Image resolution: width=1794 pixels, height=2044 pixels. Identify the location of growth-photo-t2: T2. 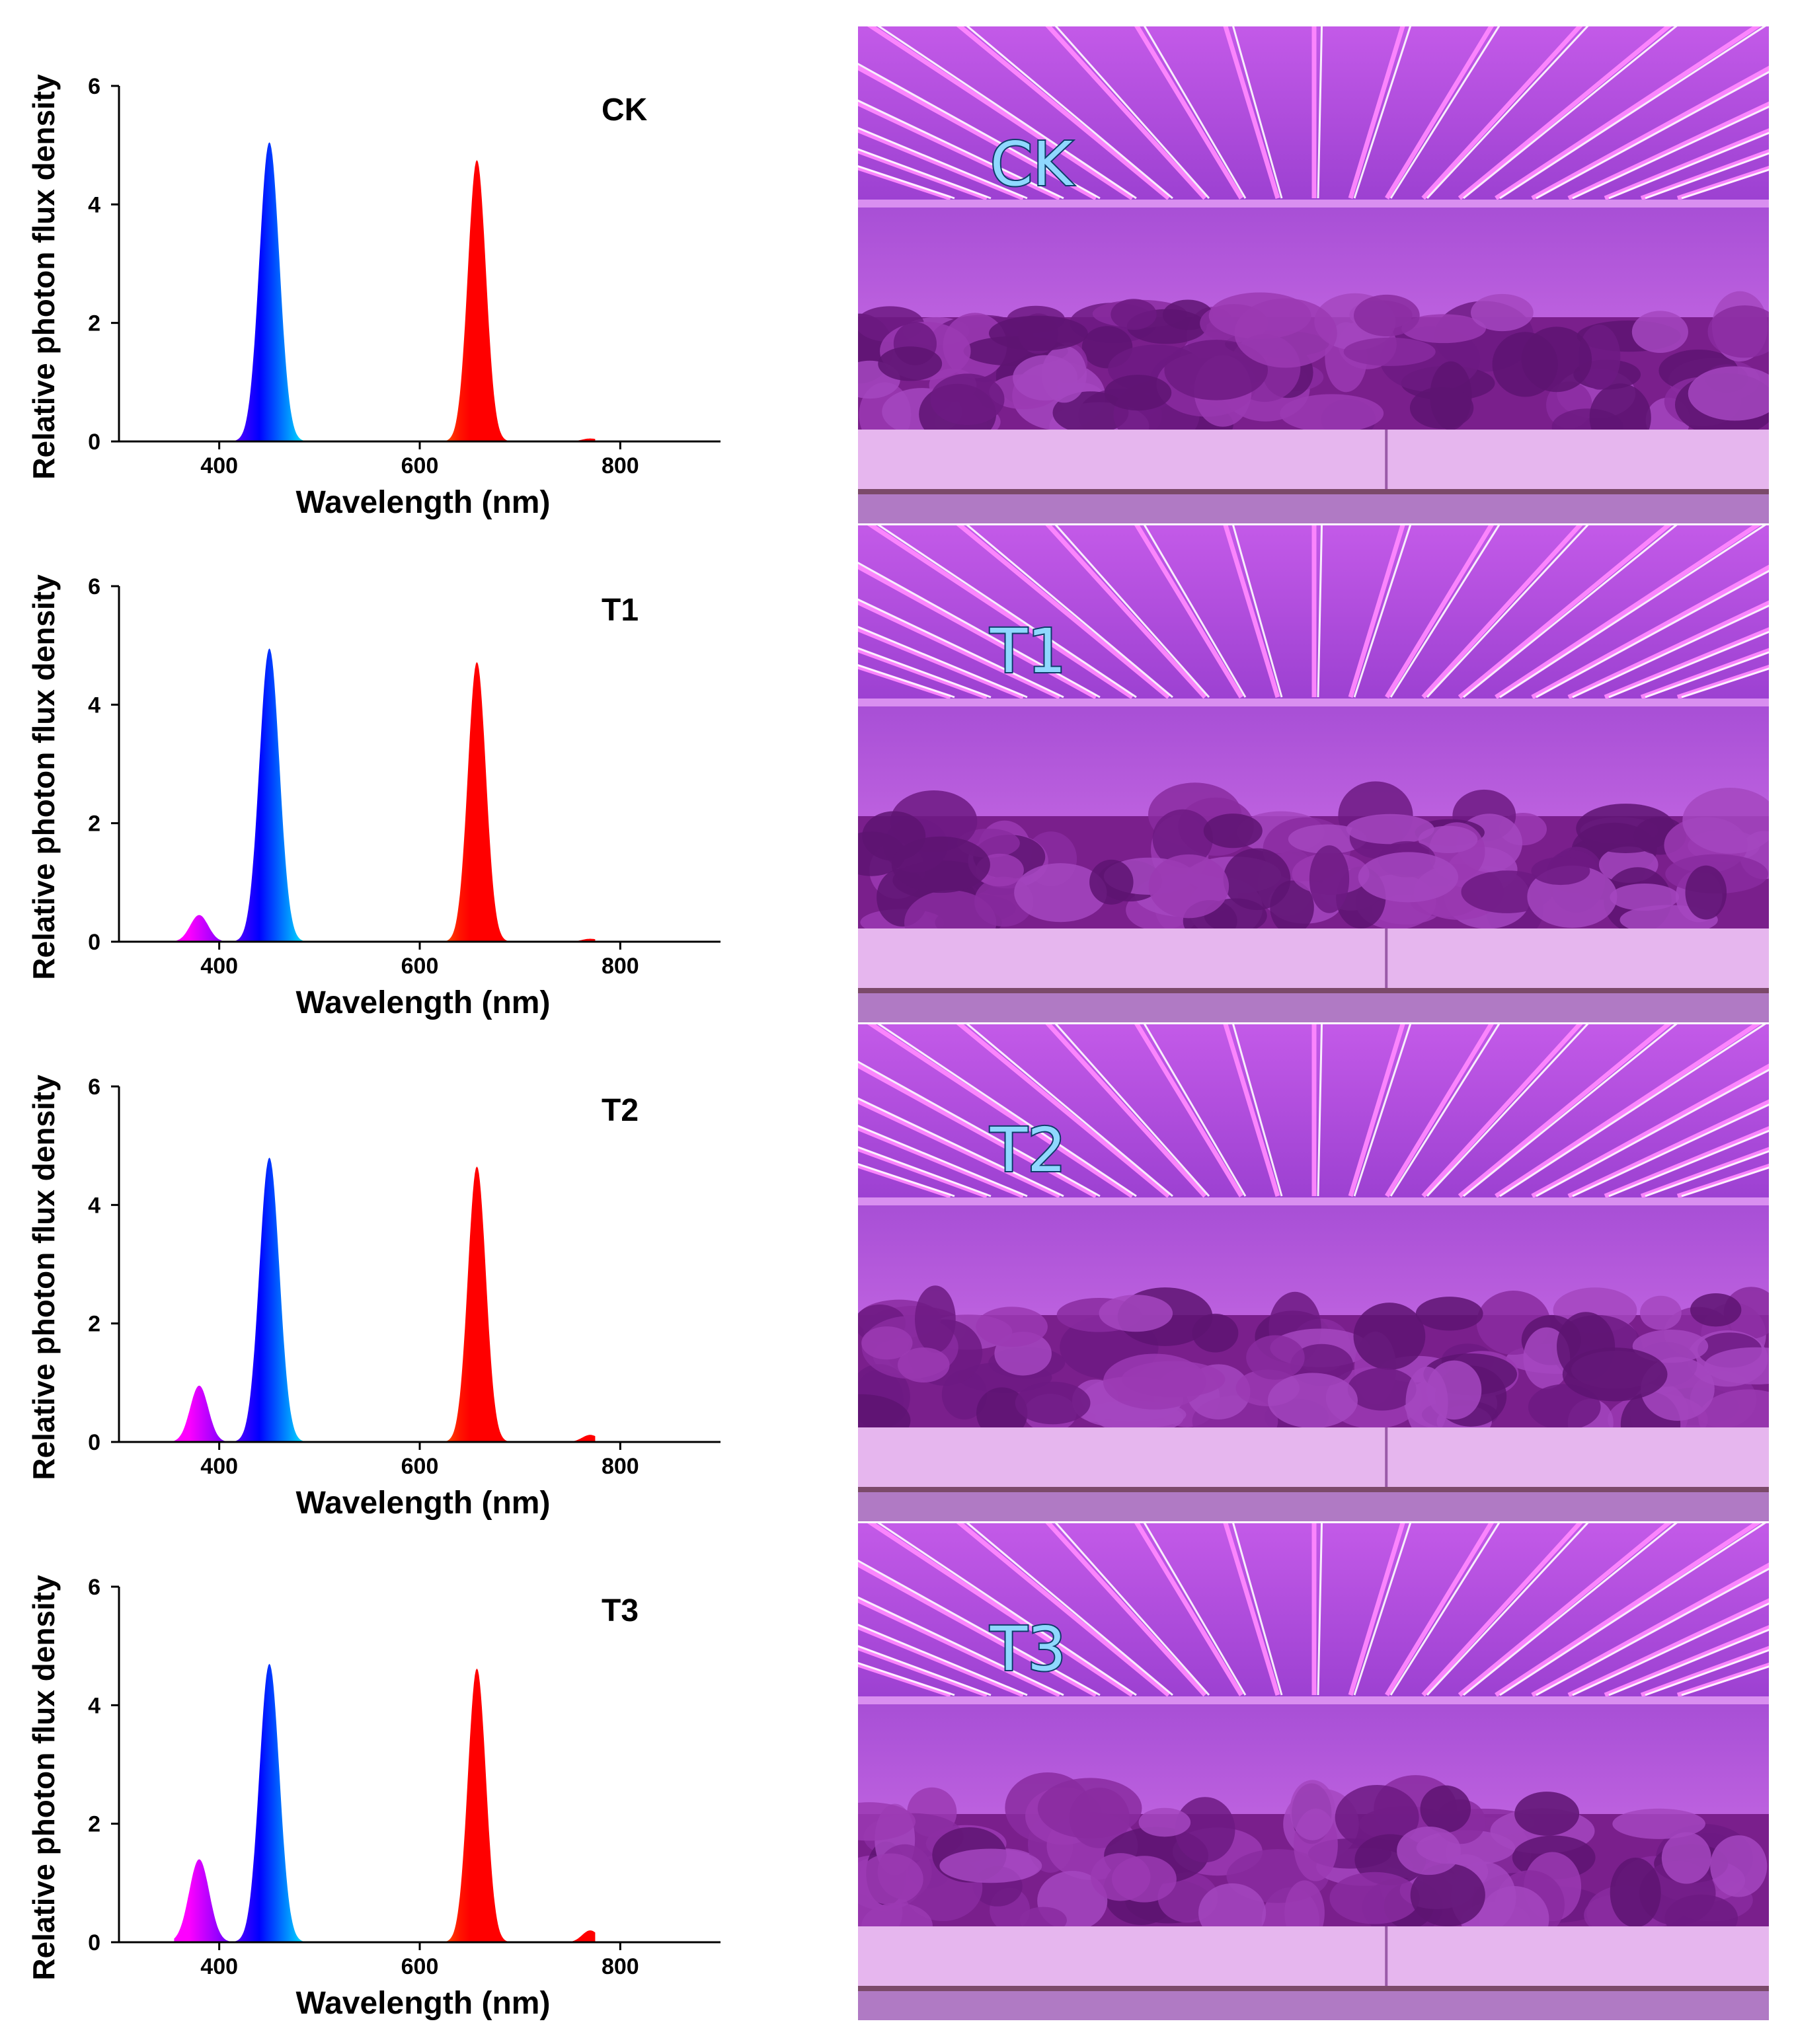
(1313, 1272).